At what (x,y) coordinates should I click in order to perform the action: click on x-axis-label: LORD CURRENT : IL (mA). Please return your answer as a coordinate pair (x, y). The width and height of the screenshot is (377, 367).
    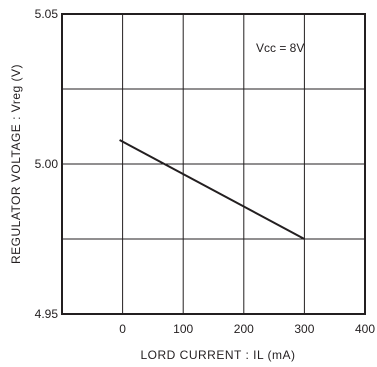
    Looking at the image, I should click on (217, 355).